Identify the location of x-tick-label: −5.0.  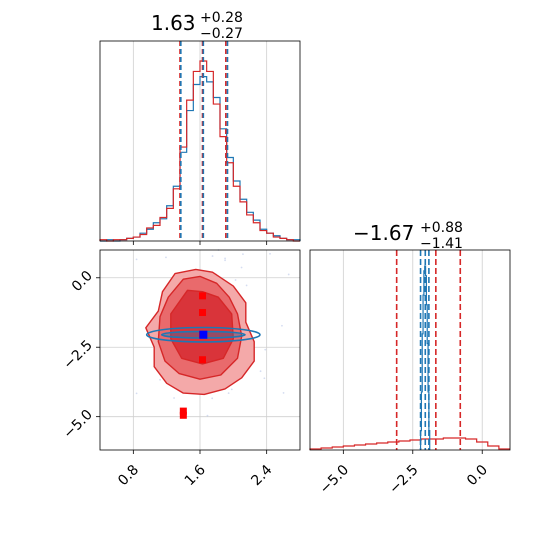
(334, 479).